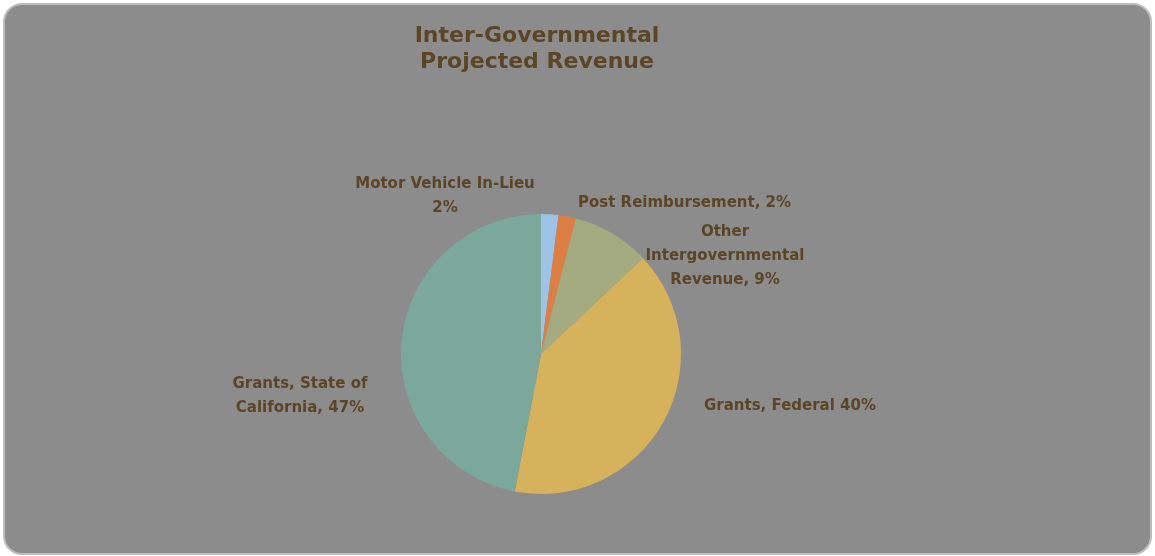 The height and width of the screenshot is (556, 1155). What do you see at coordinates (537, 47) in the screenshot?
I see `chart-title: Inter-Governmental Projected Revenue` at bounding box center [537, 47].